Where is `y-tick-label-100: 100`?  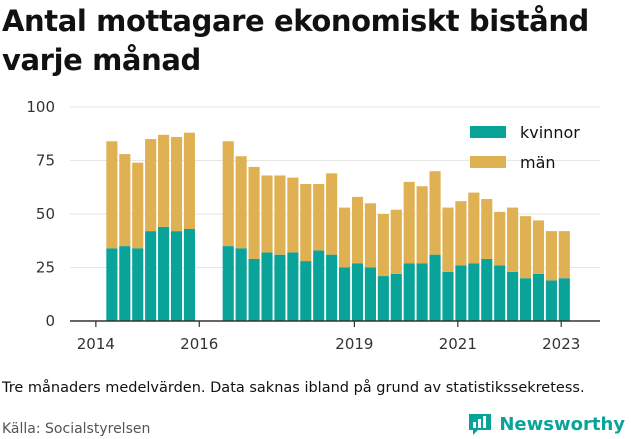
y-tick-label-100: 100 is located at coordinates (40, 107).